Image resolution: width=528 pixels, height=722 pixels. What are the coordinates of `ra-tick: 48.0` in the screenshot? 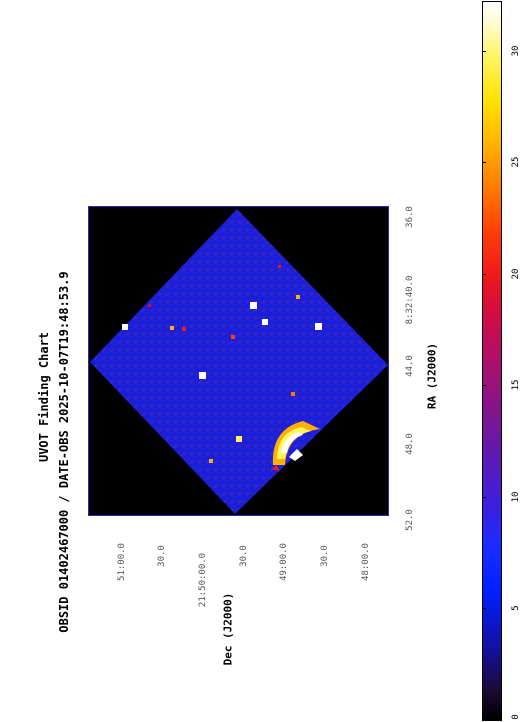 It's located at (410, 444).